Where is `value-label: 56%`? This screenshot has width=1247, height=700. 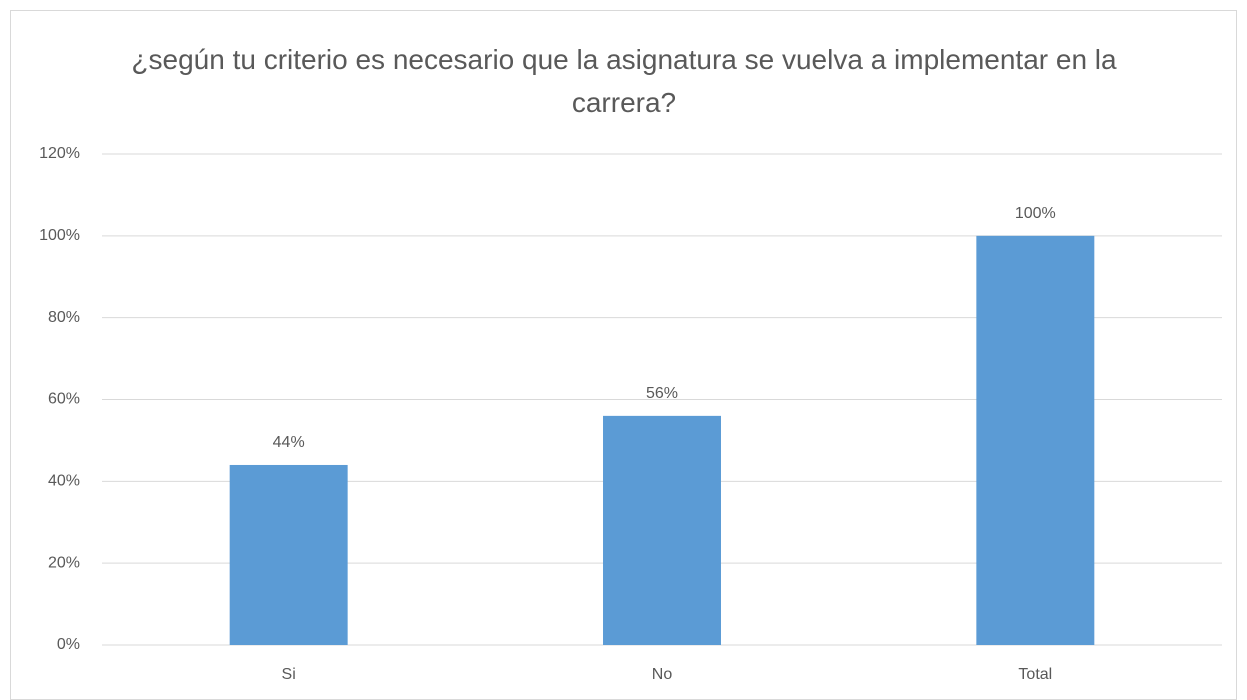
value-label: 56% is located at coordinates (662, 393).